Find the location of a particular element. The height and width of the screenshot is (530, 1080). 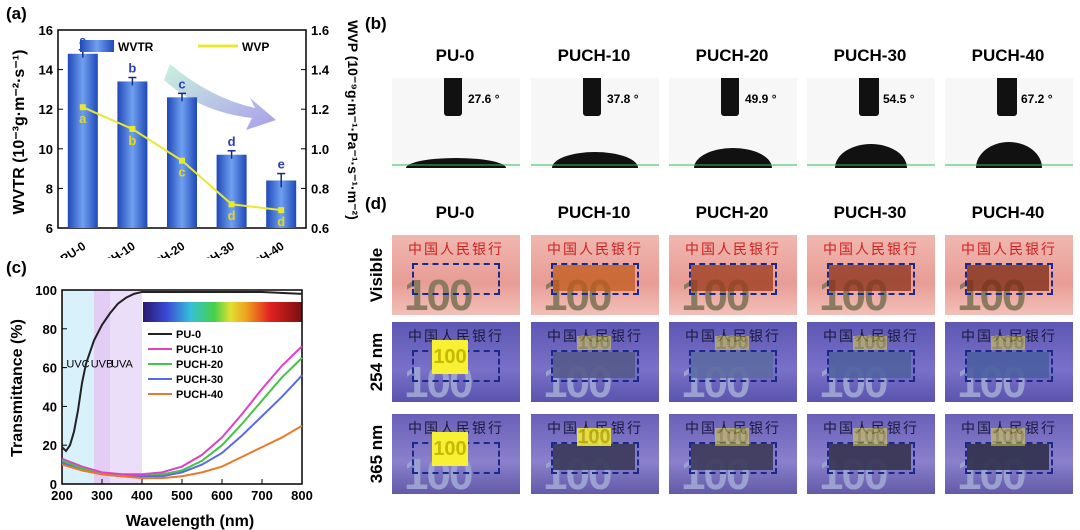

row-label: Visible is located at coordinates (376, 275).